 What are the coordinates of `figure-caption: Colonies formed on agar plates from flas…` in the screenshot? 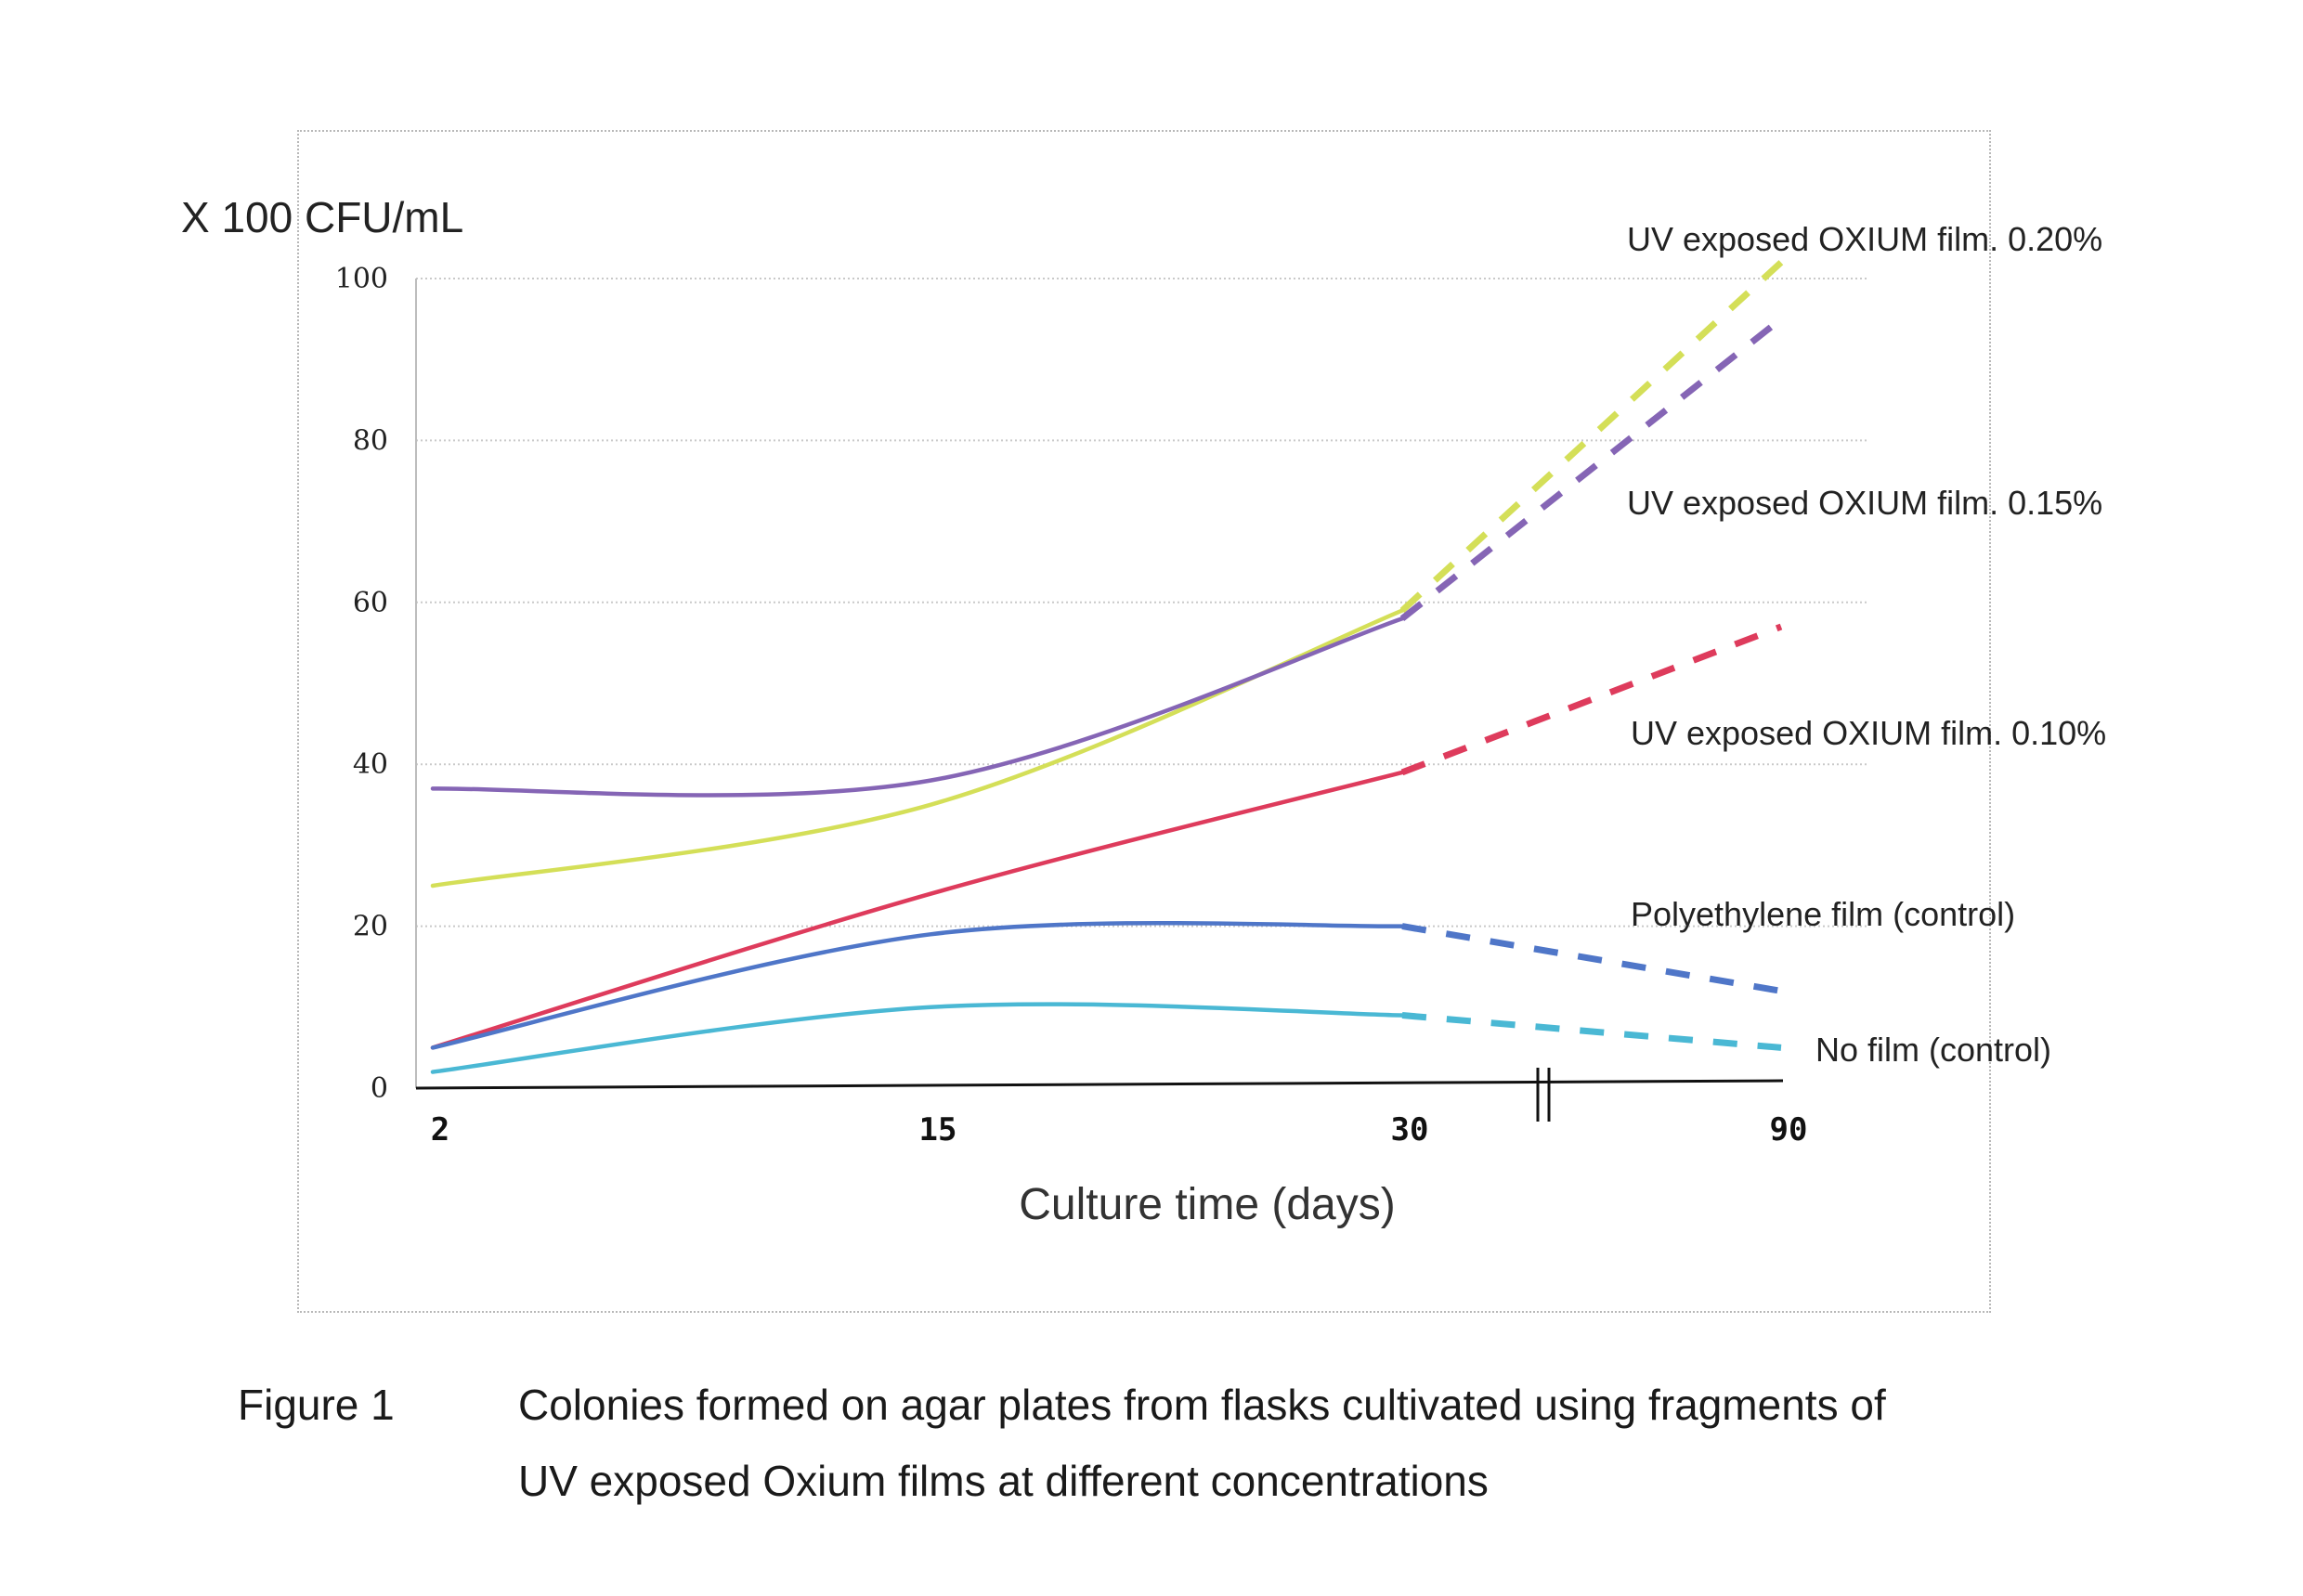 It's located at (1354, 1443).